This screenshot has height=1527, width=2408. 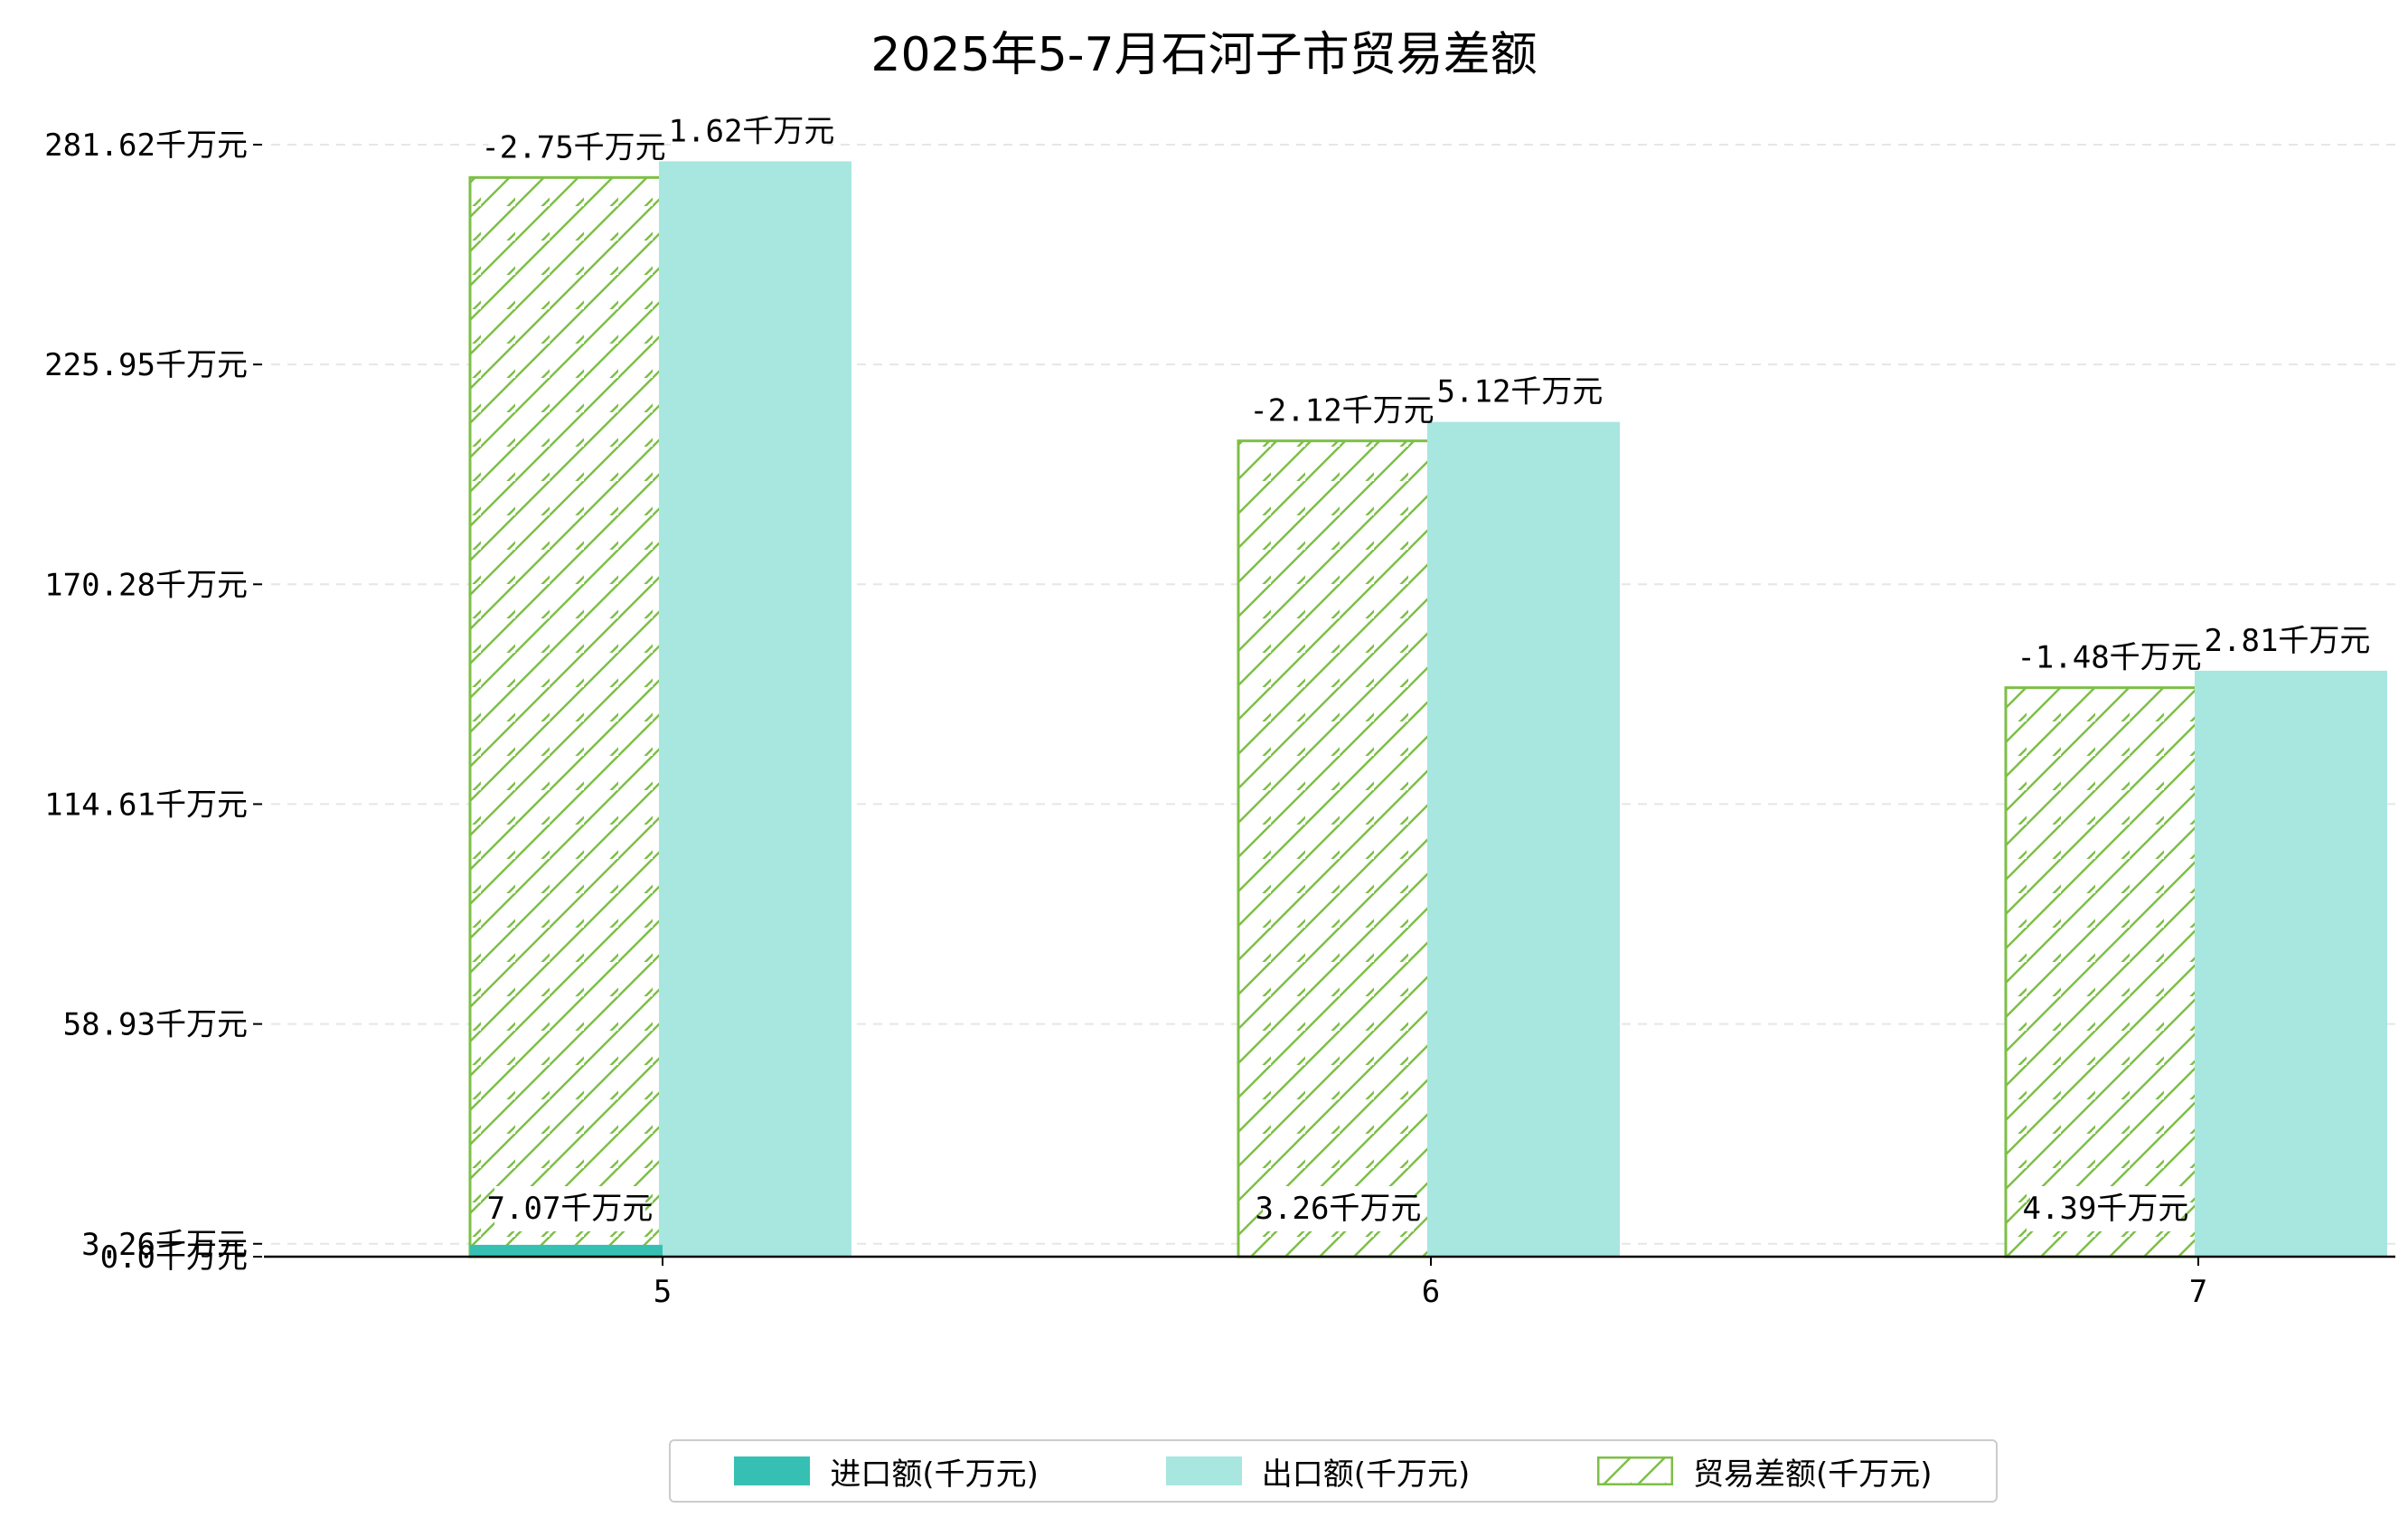 I want to click on x-tick-label: 6, so click(x=1431, y=1292).